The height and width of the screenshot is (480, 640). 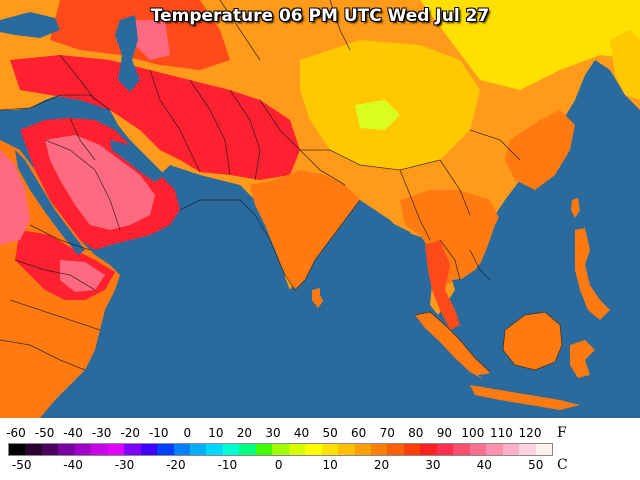 I want to click on celsius-label: 20, so click(x=381, y=465).